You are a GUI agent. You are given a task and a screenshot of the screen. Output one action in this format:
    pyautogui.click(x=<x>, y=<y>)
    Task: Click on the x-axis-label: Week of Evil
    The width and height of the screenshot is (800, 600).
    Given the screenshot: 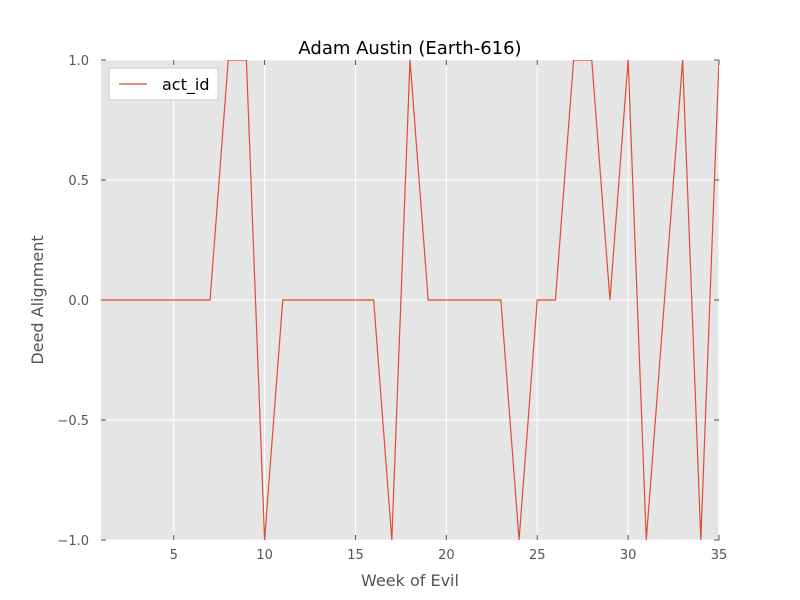 What is the action you would take?
    pyautogui.click(x=410, y=580)
    